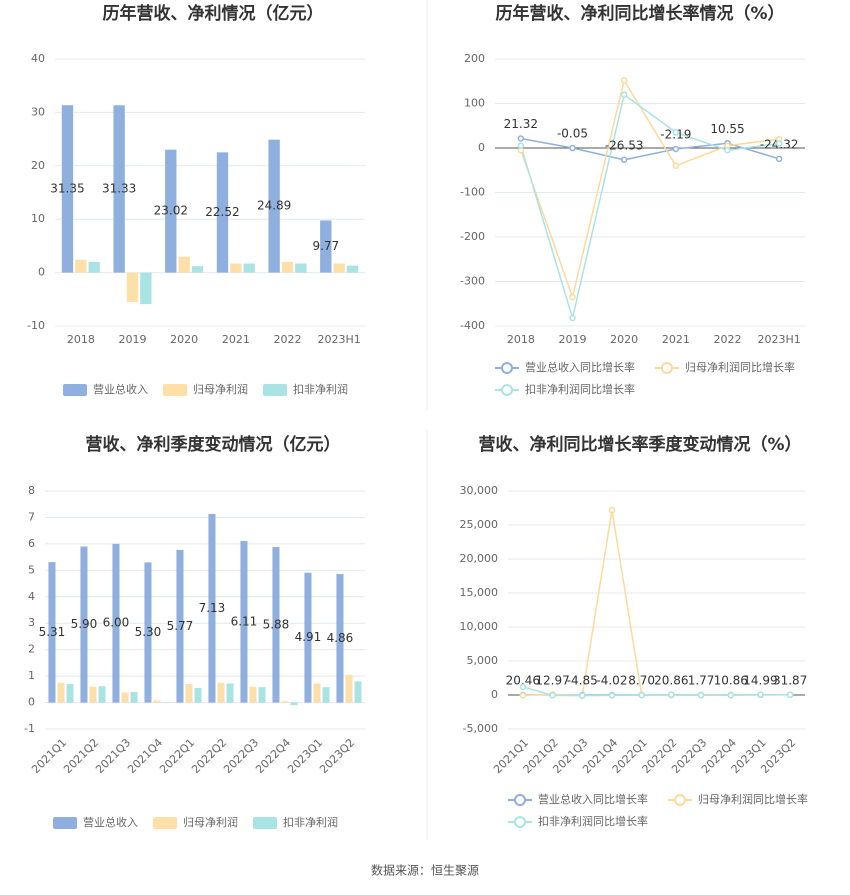 The height and width of the screenshot is (895, 850). Describe the element at coordinates (474, 103) in the screenshot. I see `y-tick-label: 100` at that location.